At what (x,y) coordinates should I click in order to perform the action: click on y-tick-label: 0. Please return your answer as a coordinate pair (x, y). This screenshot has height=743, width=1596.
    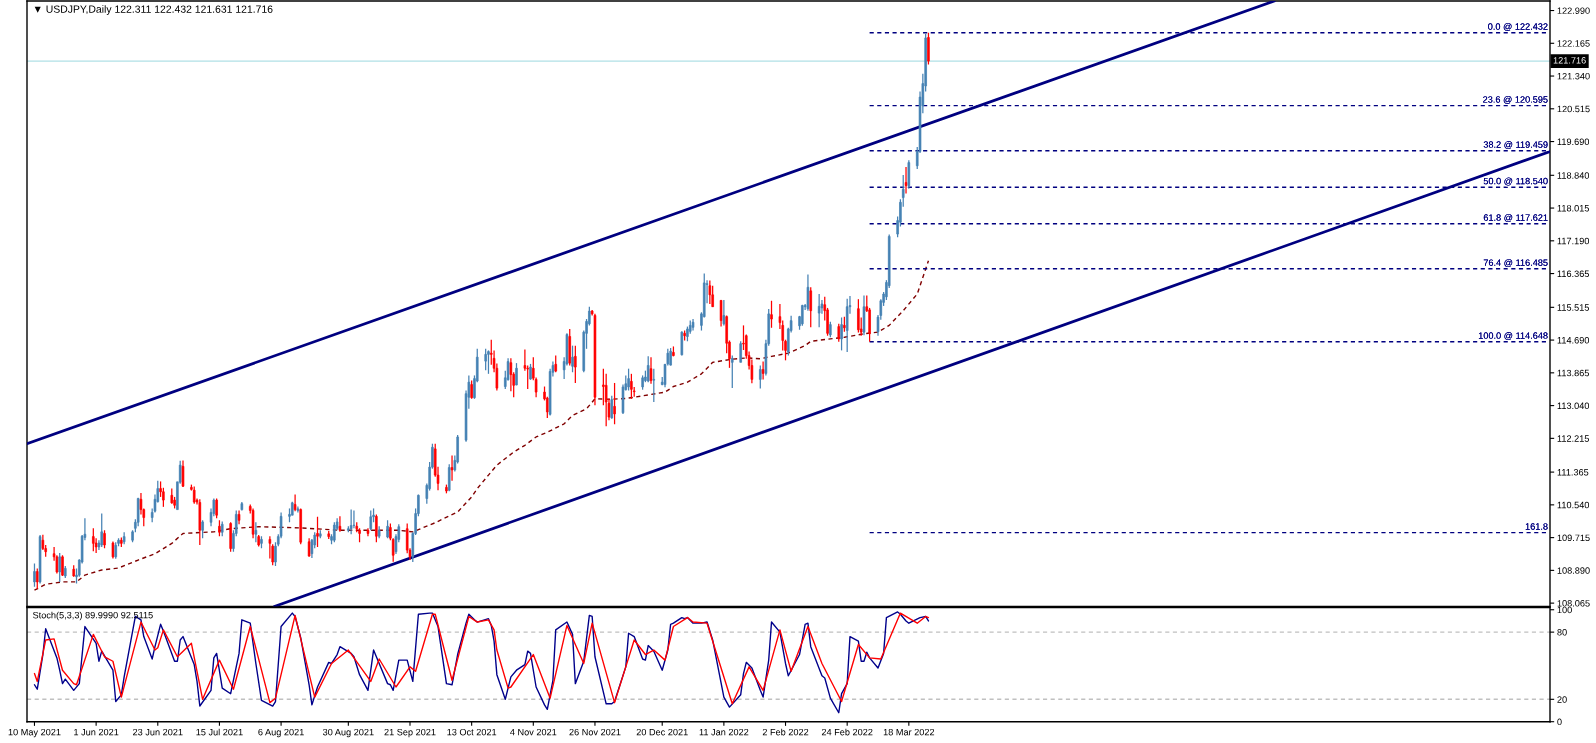
    Looking at the image, I should click on (1559, 722).